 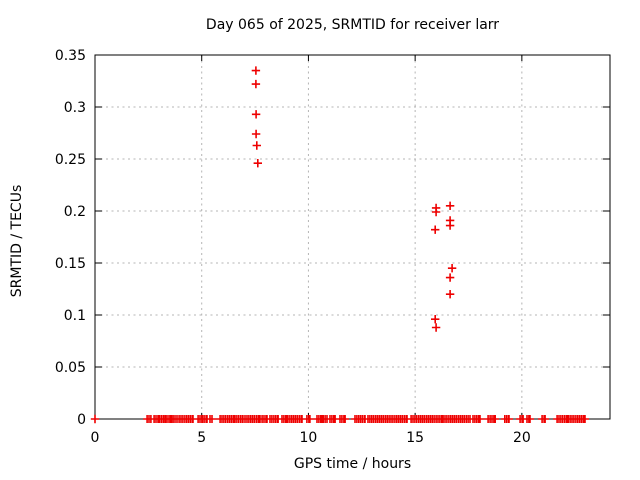 What do you see at coordinates (75, 316) in the screenshot?
I see `y-tick-label: 0.1` at bounding box center [75, 316].